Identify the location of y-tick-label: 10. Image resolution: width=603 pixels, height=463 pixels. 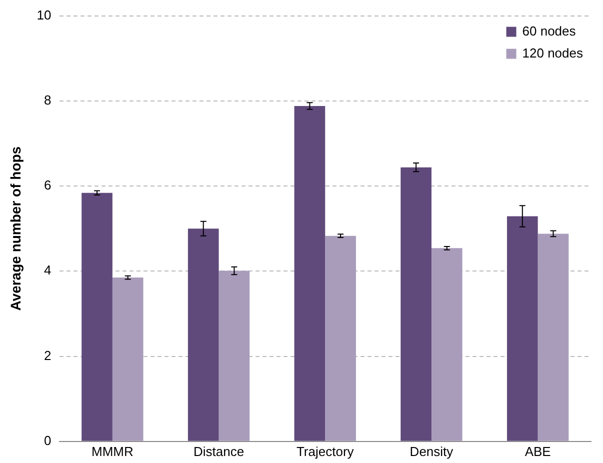
(44, 14).